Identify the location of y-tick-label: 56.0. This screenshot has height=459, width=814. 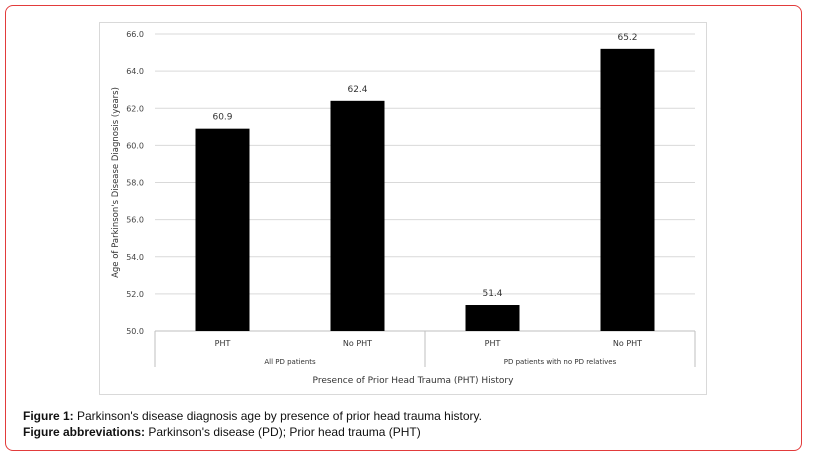
(135, 220).